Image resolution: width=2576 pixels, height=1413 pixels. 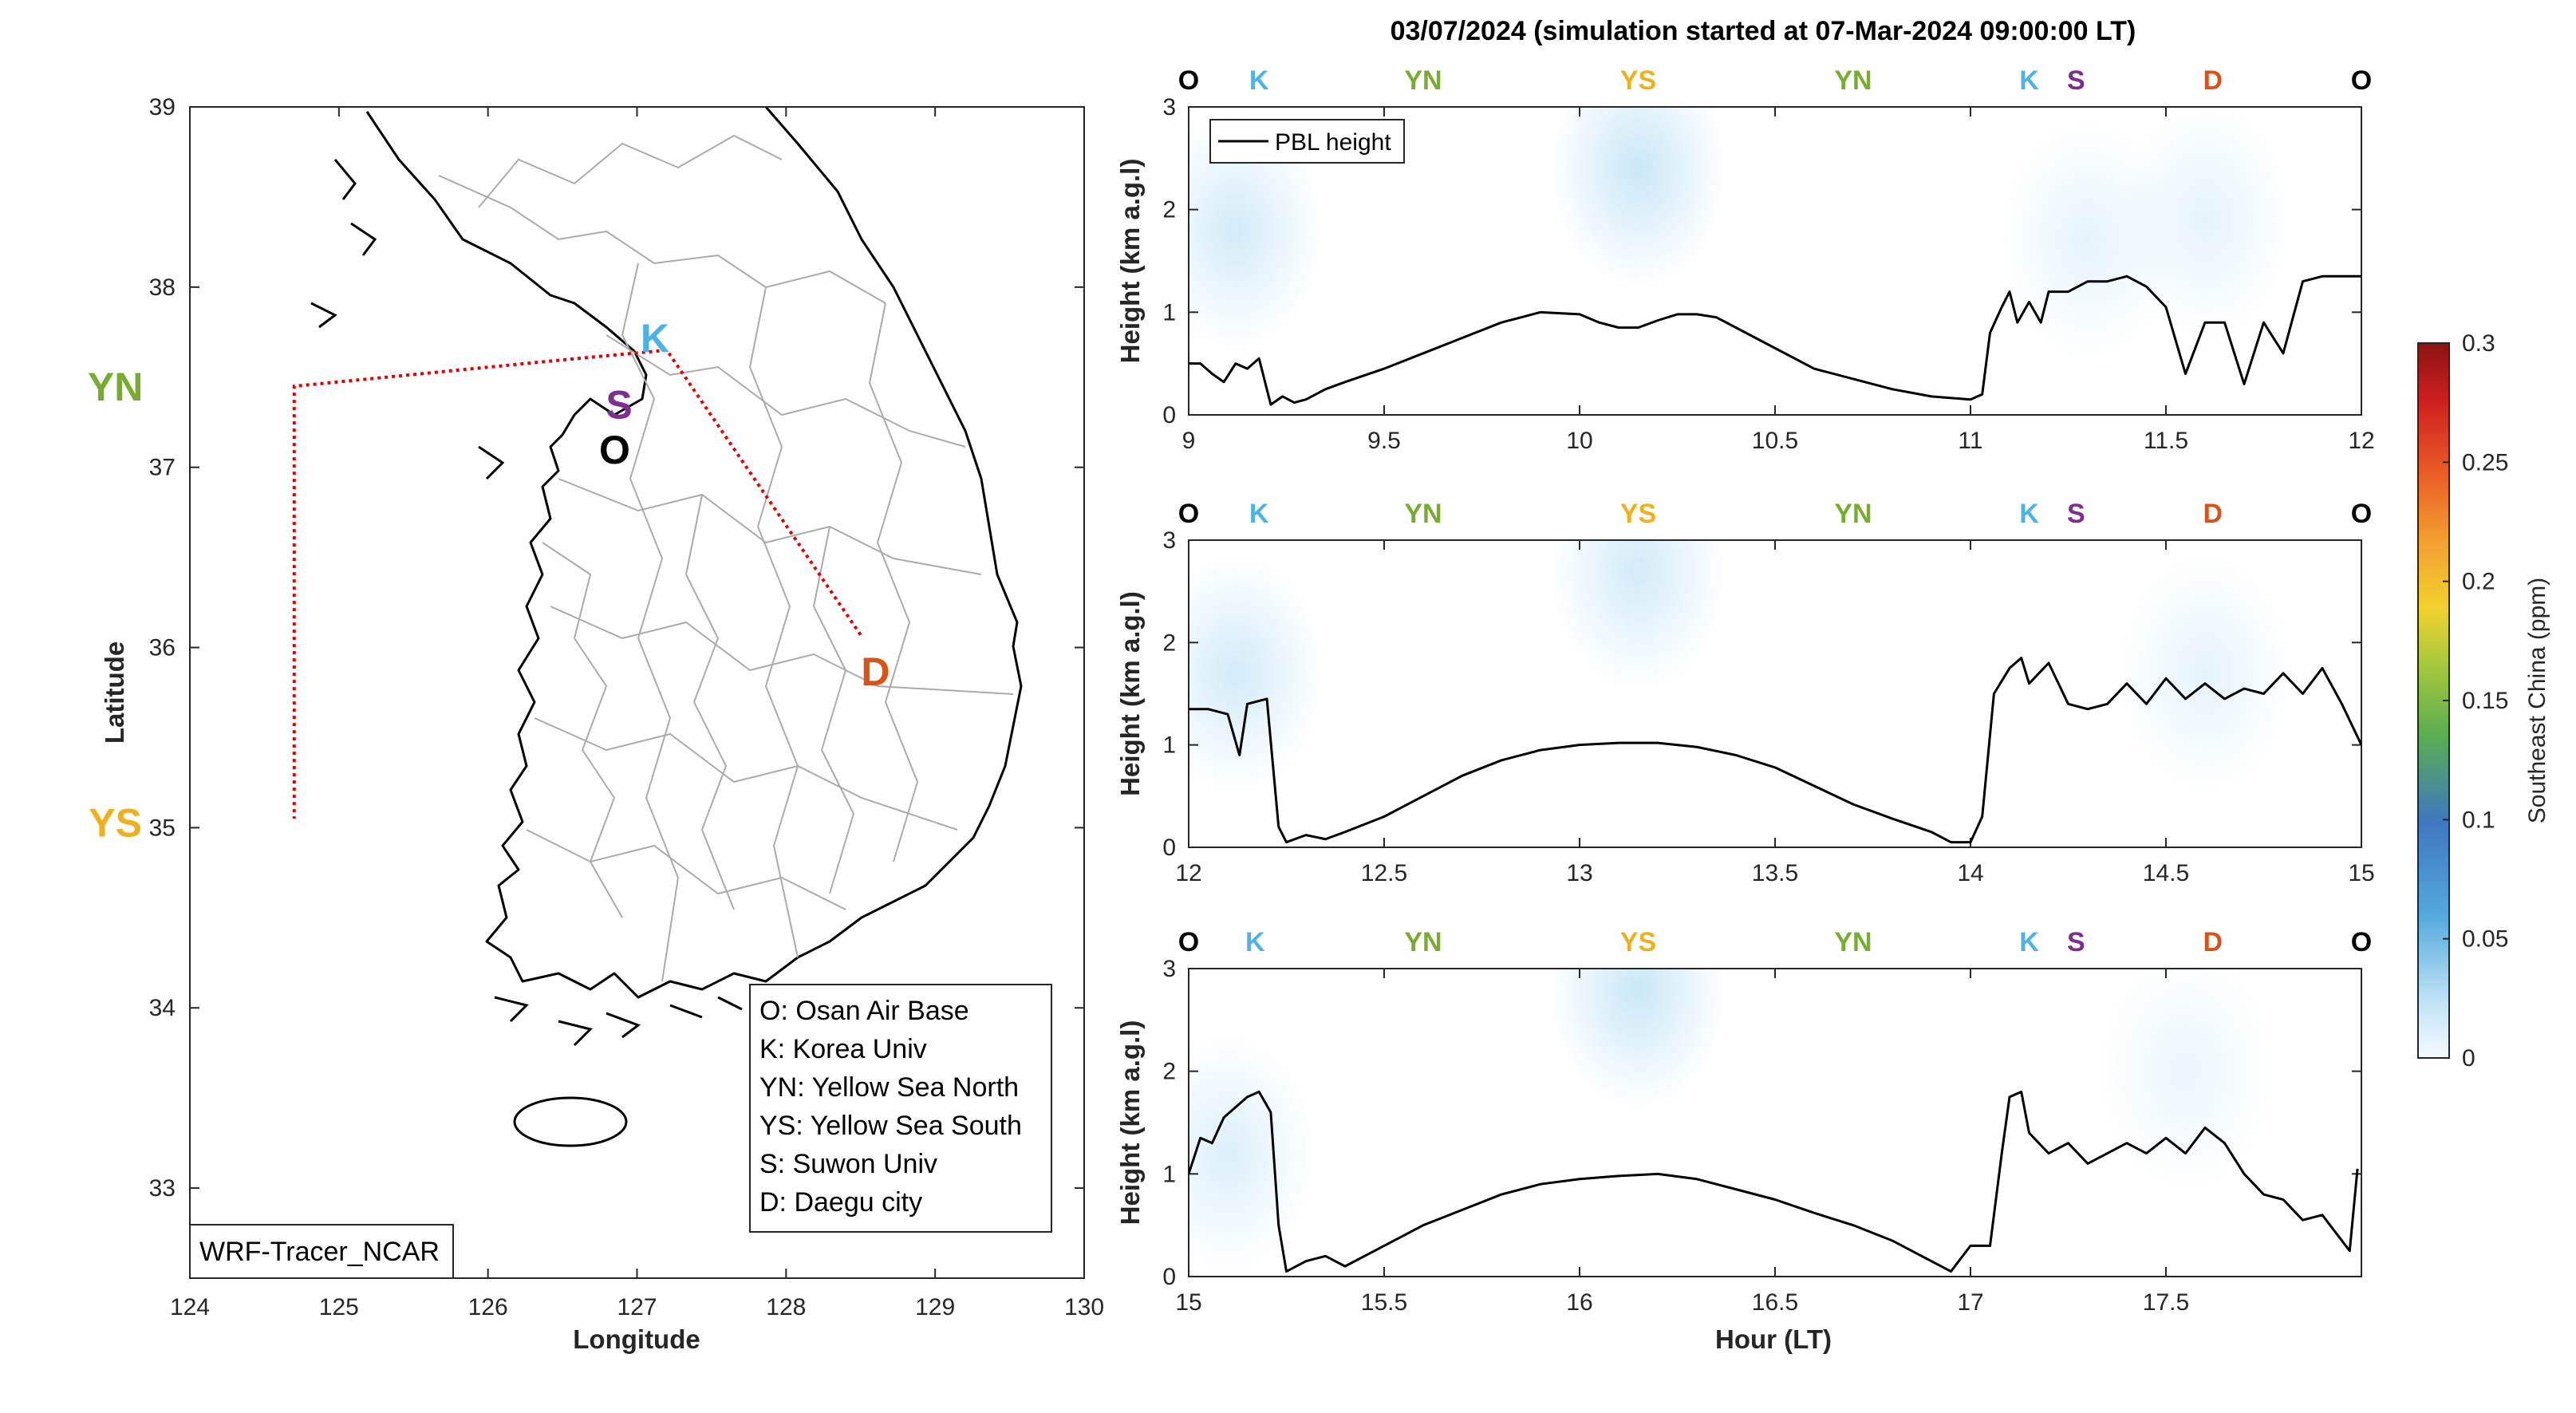 I want to click on panel-x-tick-label: 14.5, so click(x=2166, y=873).